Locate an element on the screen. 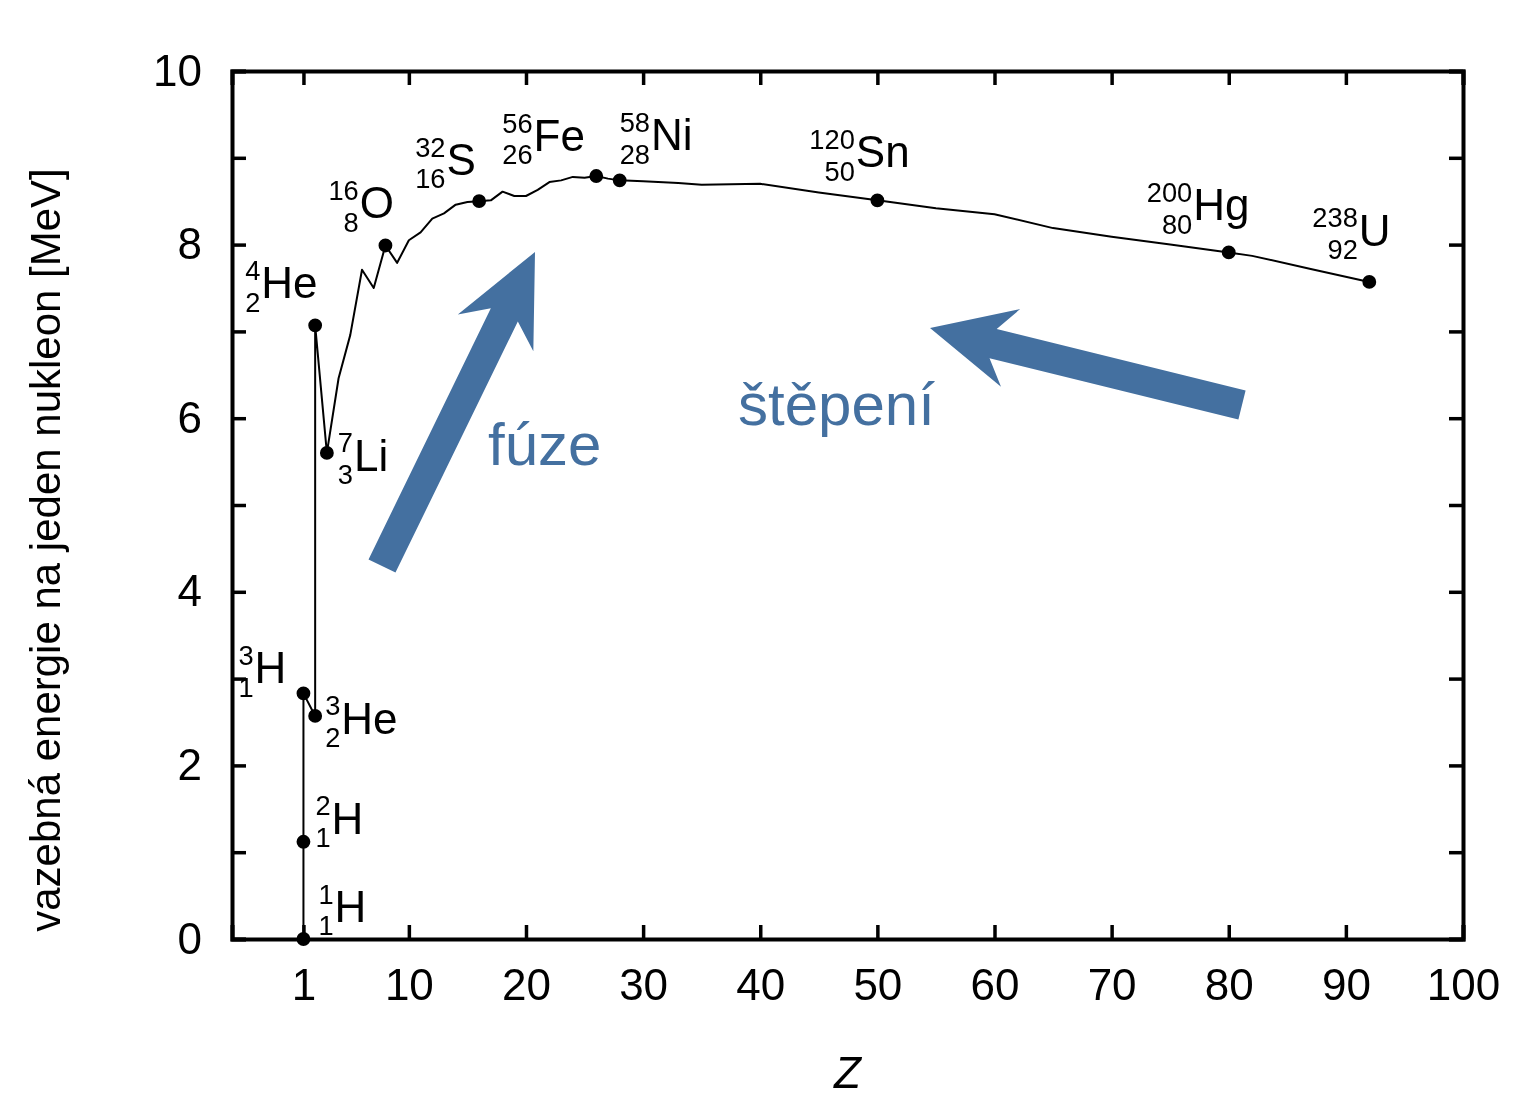 Image resolution: width=1521 pixels, height=1097 pixels. x-tick-label: 20 is located at coordinates (526, 985).